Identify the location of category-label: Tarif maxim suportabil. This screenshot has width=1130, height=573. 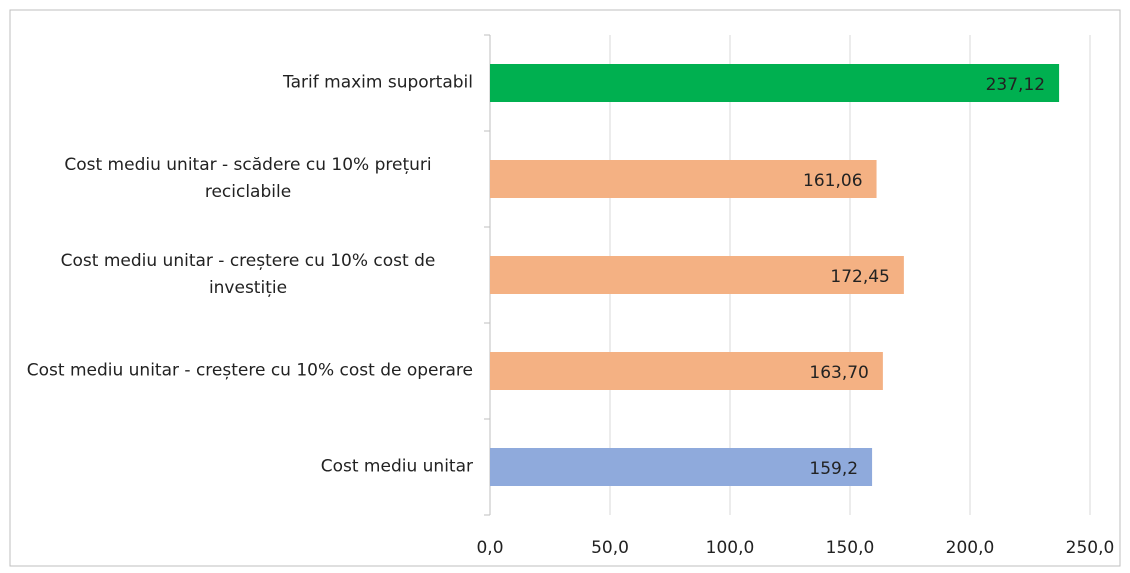
(378, 82).